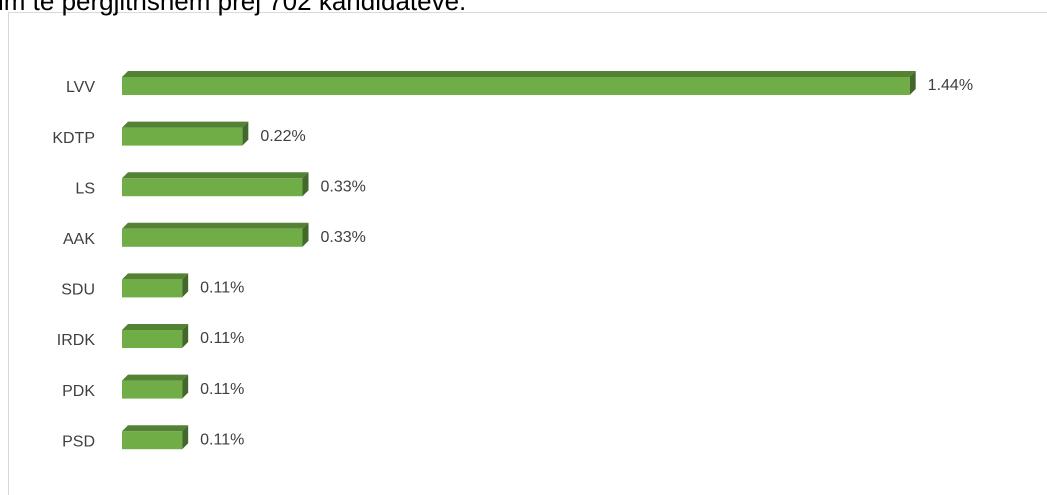 Image resolution: width=1047 pixels, height=495 pixels. I want to click on y-tick-label: PDK, so click(78, 391).